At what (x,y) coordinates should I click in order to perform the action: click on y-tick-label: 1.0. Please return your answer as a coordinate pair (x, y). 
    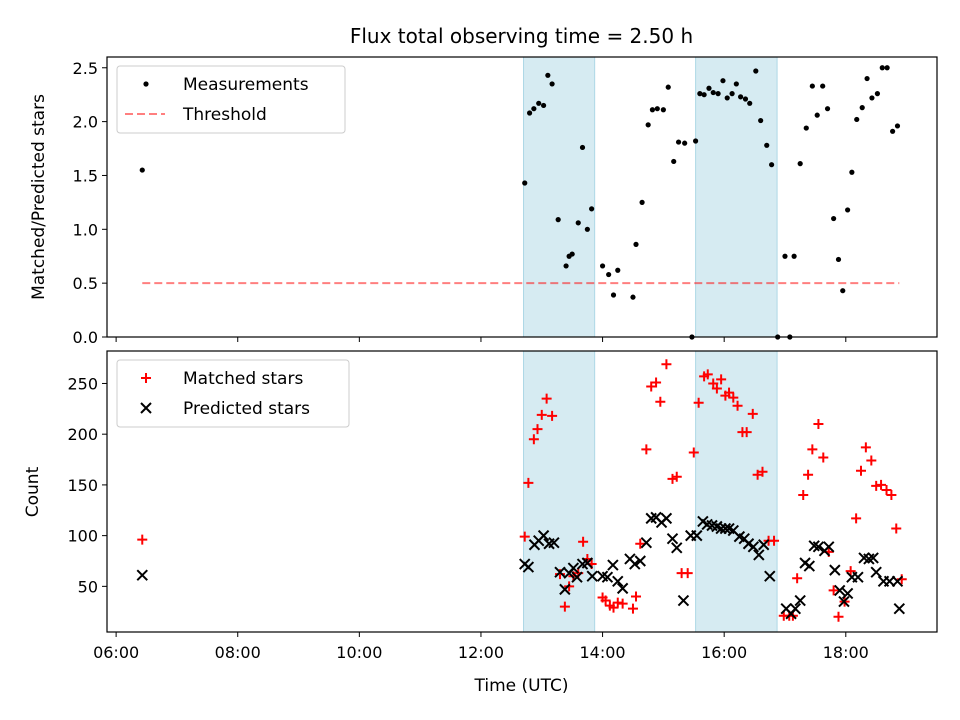
    Looking at the image, I should click on (85, 229).